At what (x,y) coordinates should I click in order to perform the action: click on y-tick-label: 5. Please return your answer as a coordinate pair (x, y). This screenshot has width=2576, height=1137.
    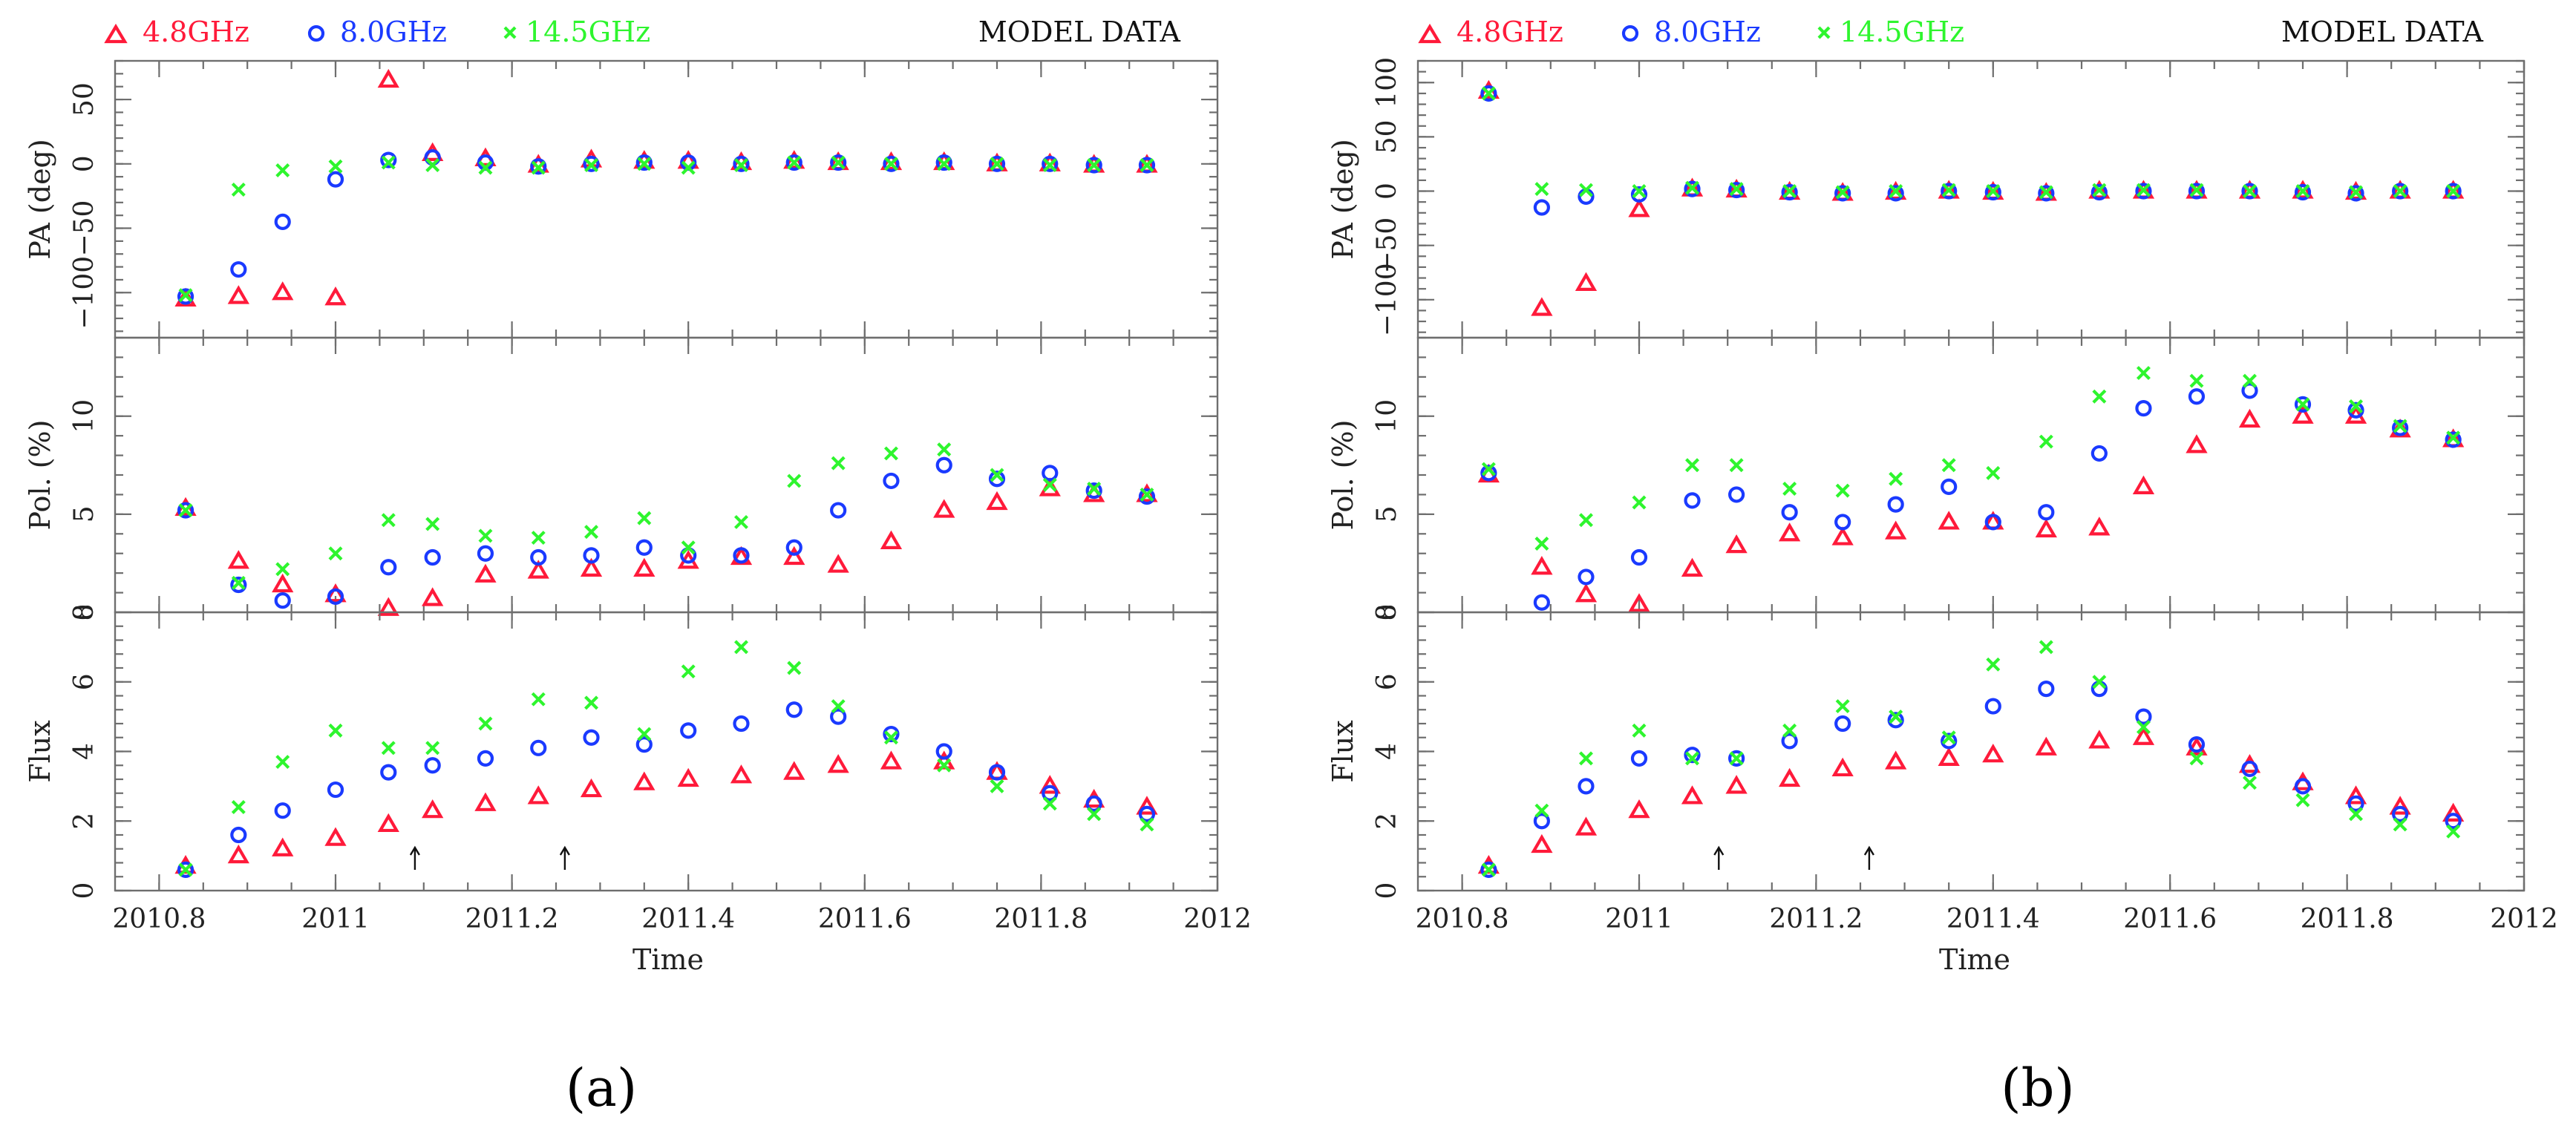
    Looking at the image, I should click on (84, 513).